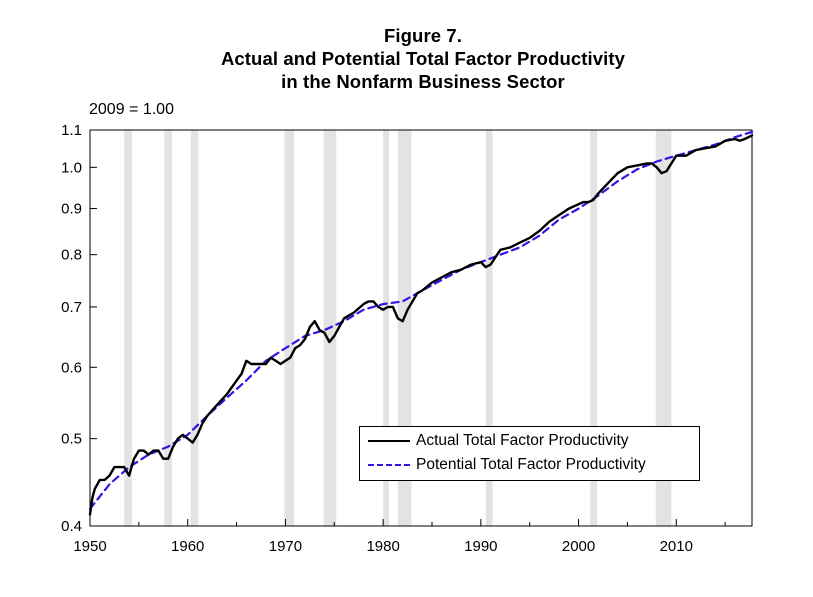  I want to click on y-tick-label: 0.6, so click(71, 367).